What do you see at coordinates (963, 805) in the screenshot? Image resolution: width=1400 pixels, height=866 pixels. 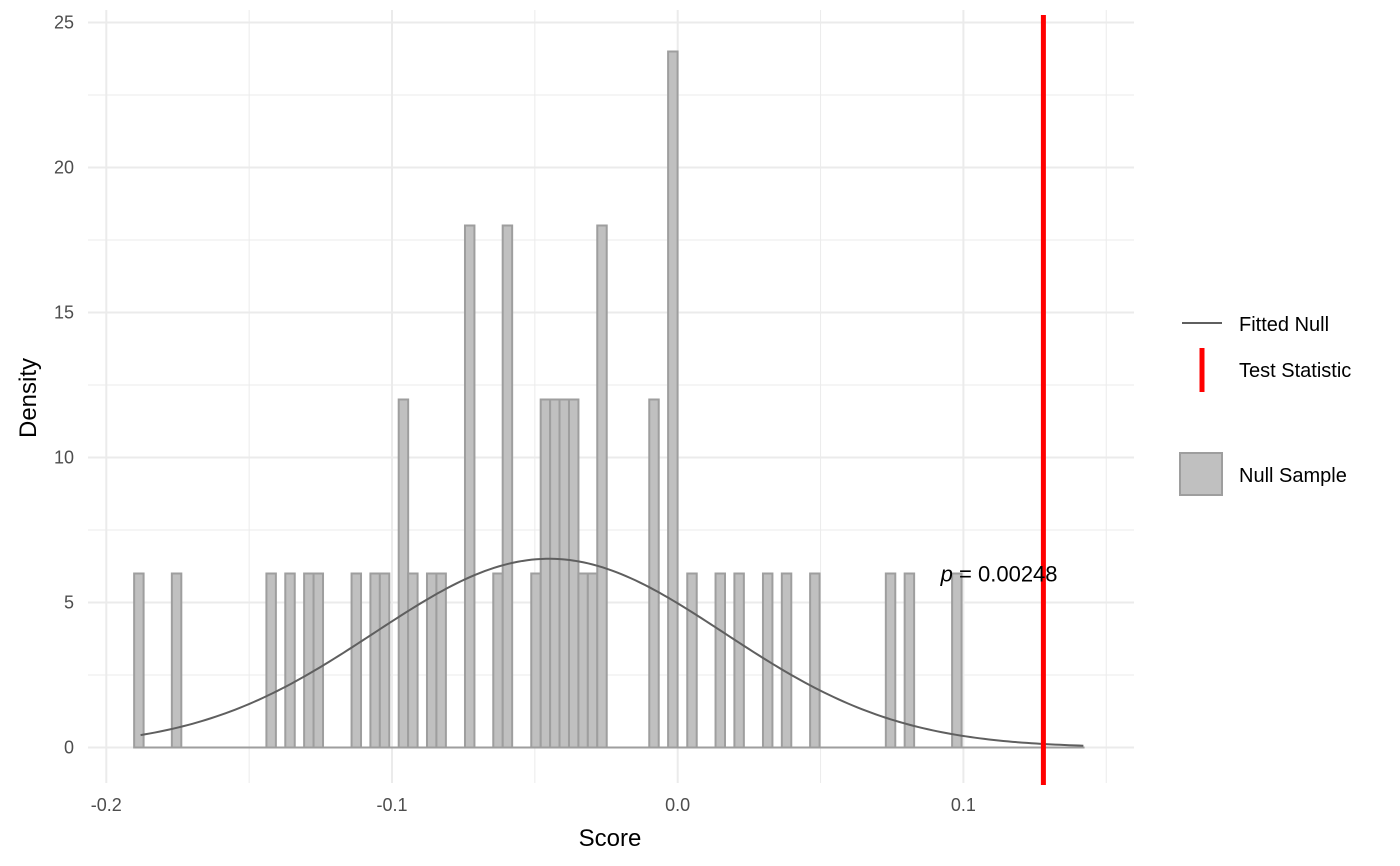 I see `x-tick-label: 0.1` at bounding box center [963, 805].